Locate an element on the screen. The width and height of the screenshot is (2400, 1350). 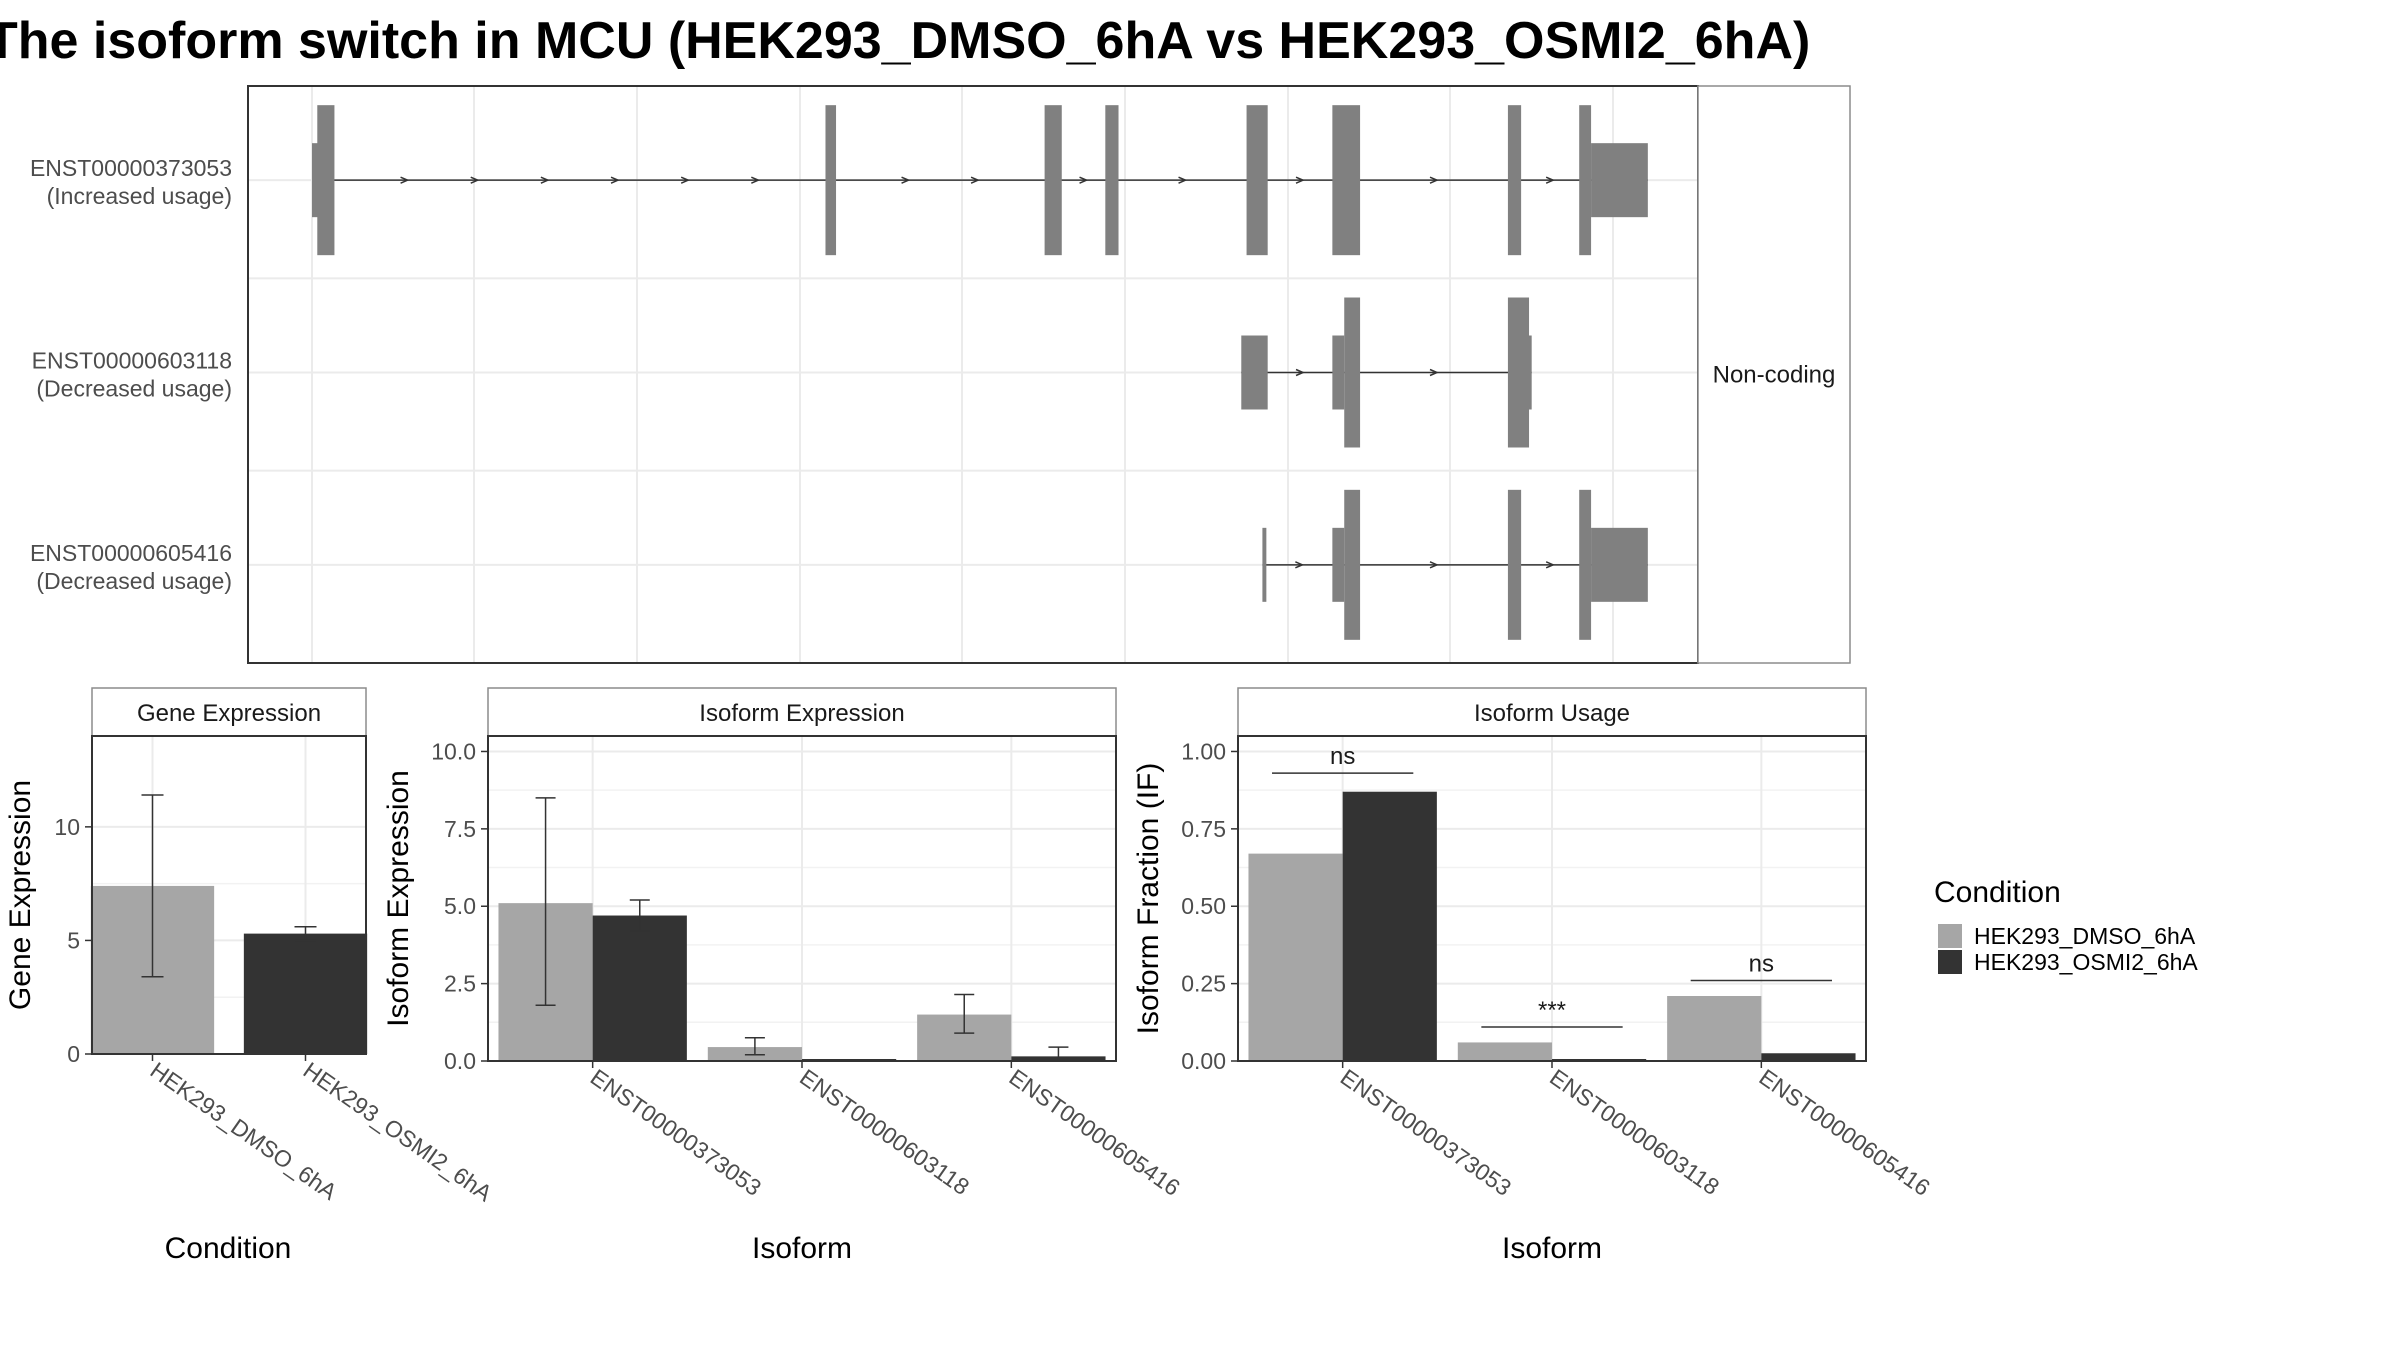
y-axis-title: Isoform Expression is located at coordinates (398, 898).